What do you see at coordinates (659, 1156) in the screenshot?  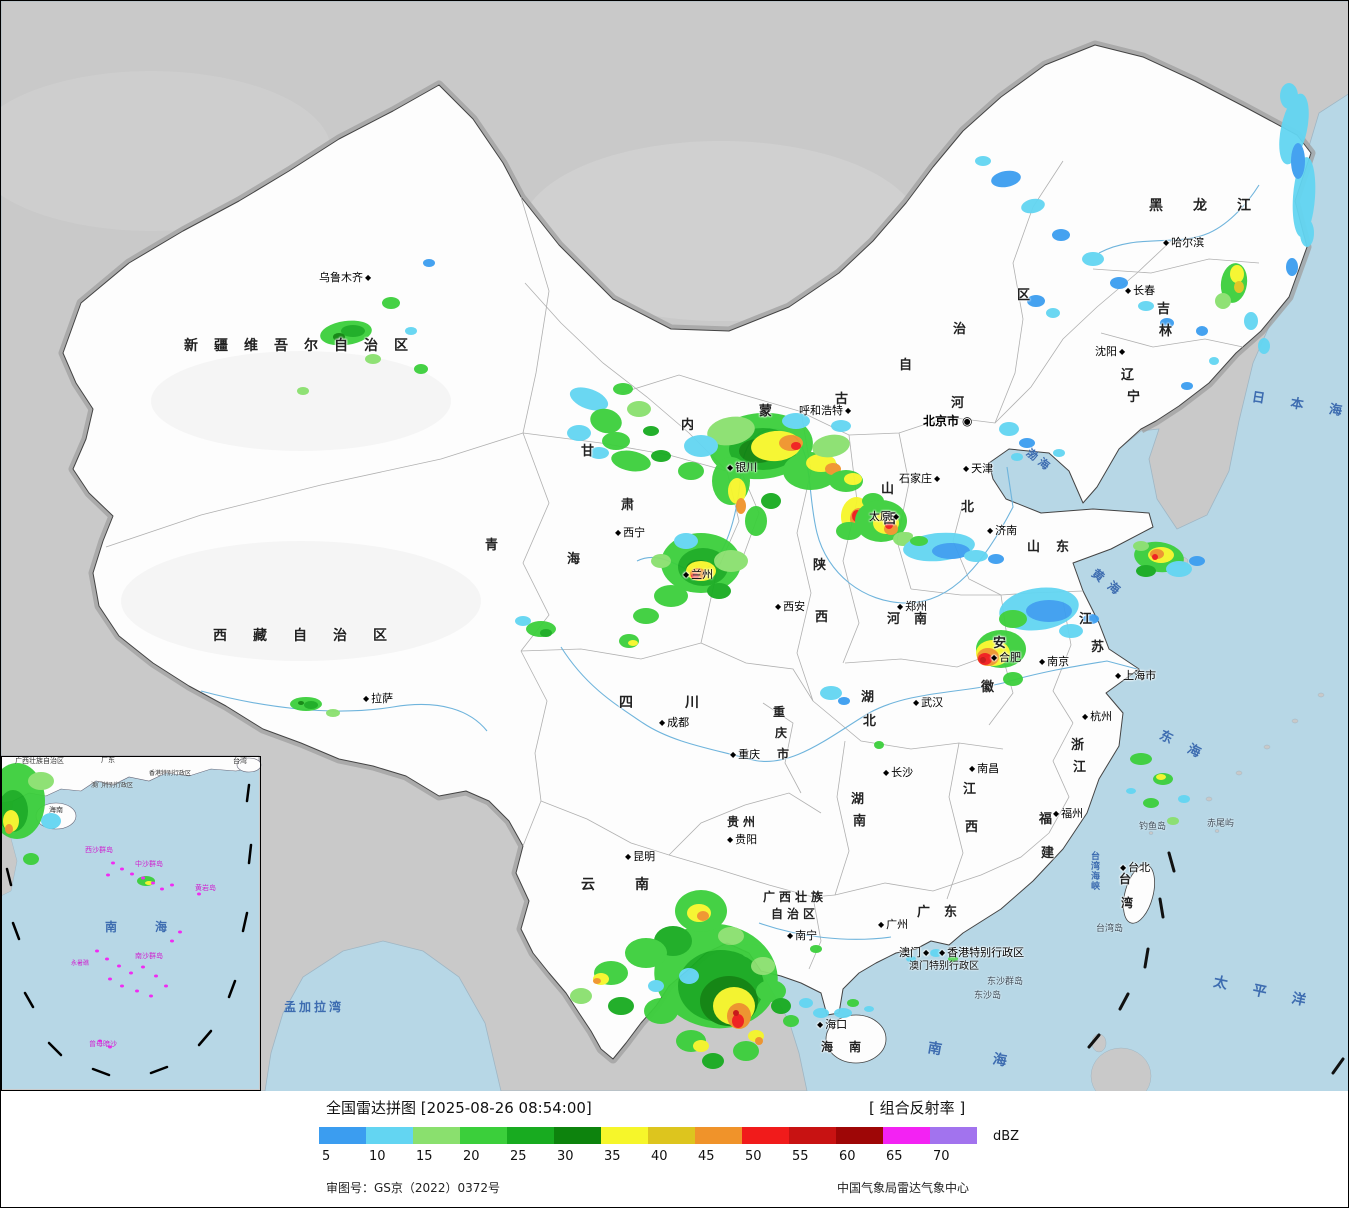 I see `legend-value: 40` at bounding box center [659, 1156].